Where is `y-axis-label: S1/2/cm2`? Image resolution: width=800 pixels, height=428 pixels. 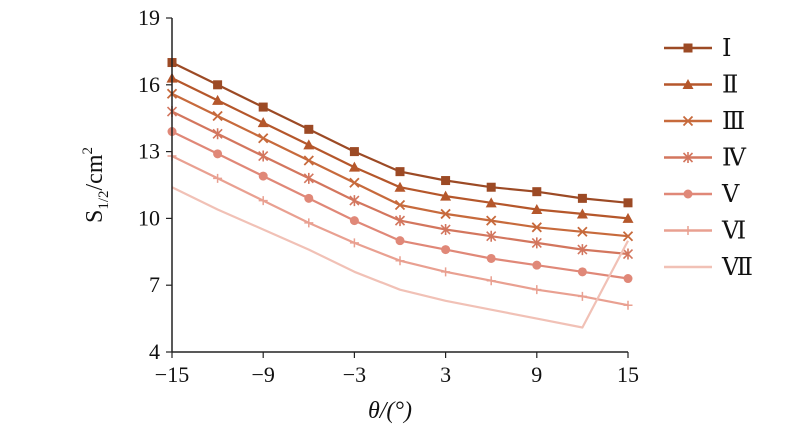
y-axis-label: S1/2/cm2 is located at coordinates (96, 185).